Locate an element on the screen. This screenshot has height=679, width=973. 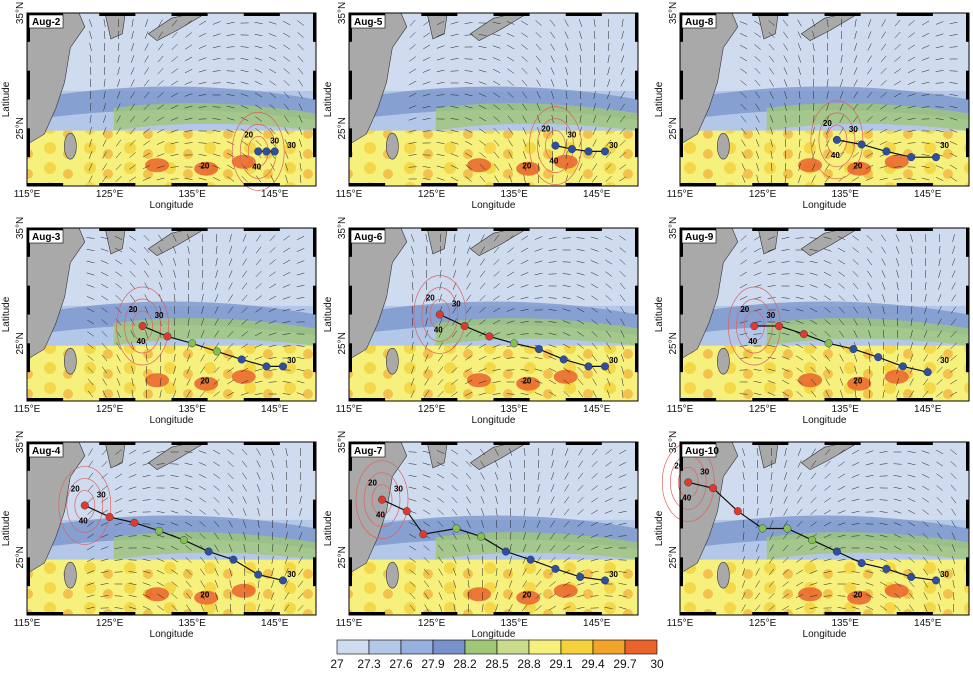
colorbar-tick-label: 28.2 is located at coordinates (465, 664).